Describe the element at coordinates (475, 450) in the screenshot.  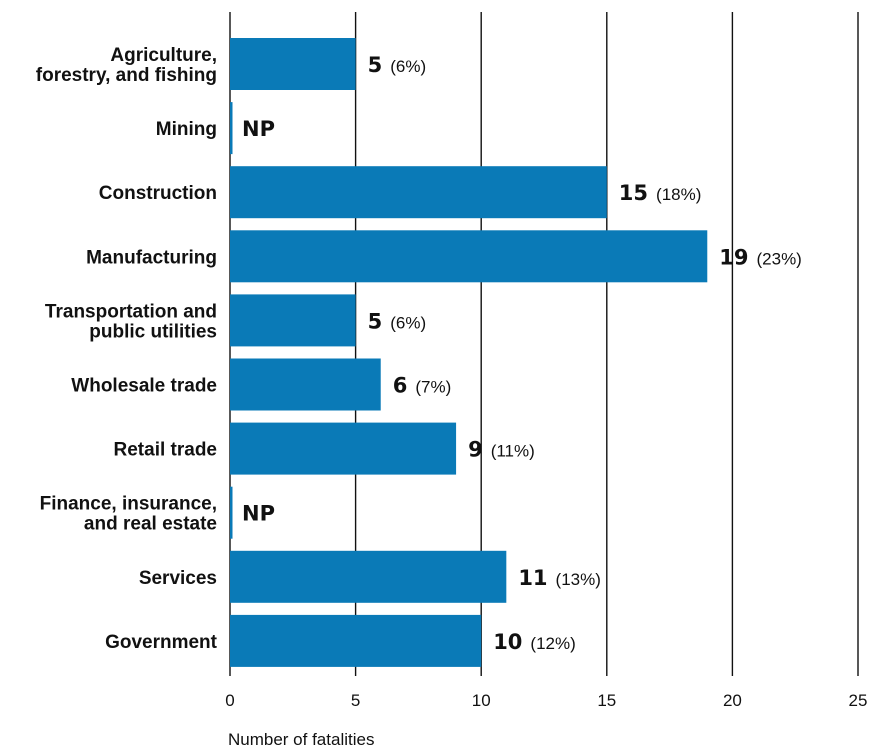
I see `data-value-label: 9` at that location.